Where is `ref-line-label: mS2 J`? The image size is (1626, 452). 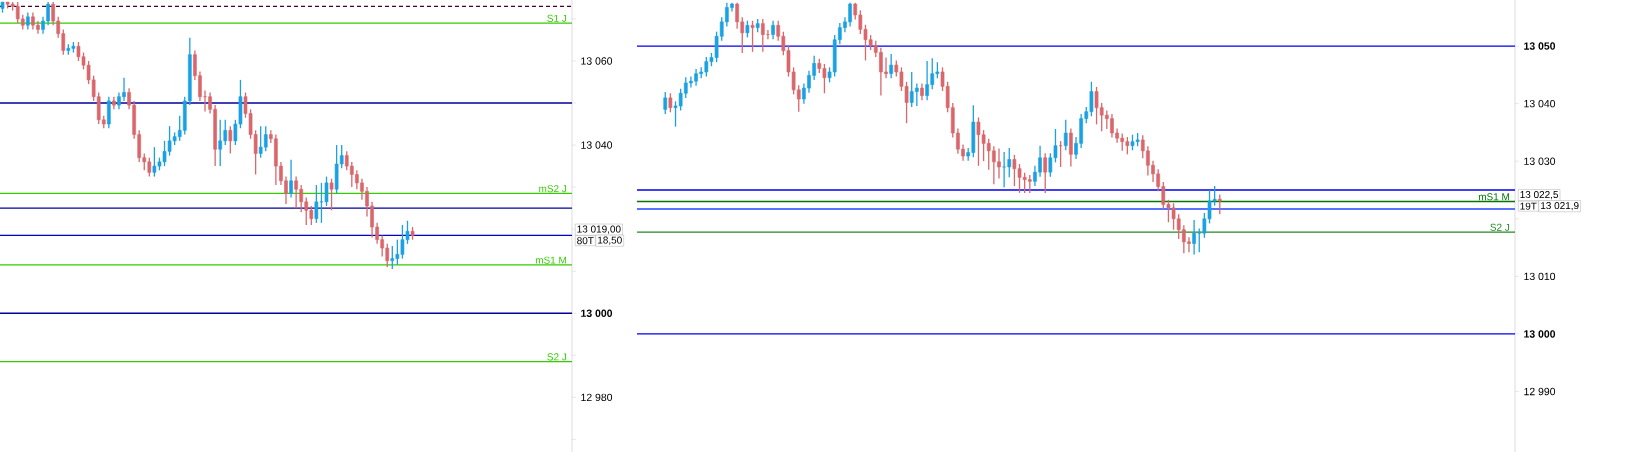
ref-line-label: mS2 J is located at coordinates (553, 189).